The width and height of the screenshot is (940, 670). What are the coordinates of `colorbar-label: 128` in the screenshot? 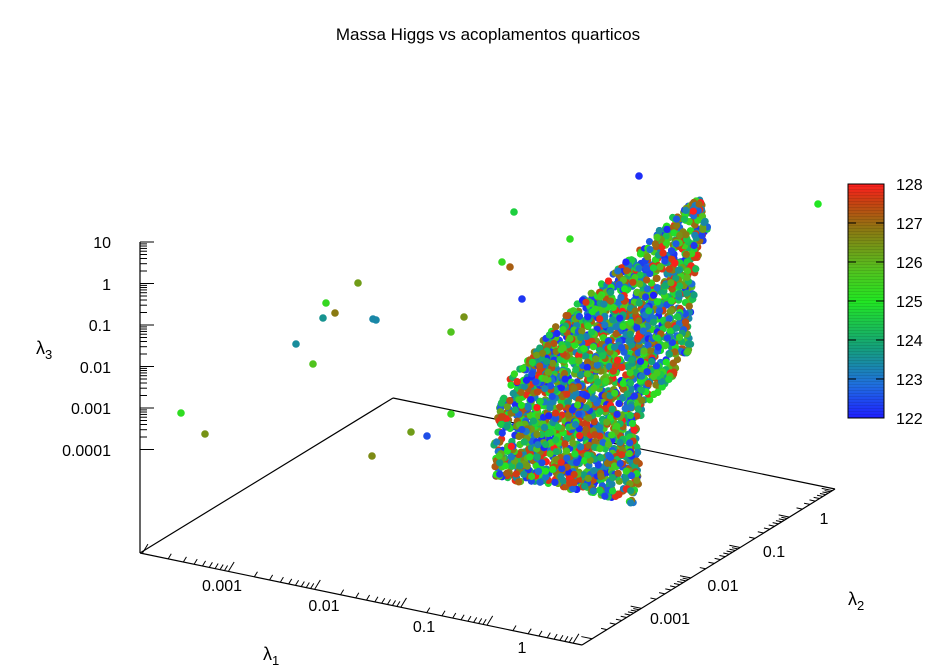 It's located at (909, 185).